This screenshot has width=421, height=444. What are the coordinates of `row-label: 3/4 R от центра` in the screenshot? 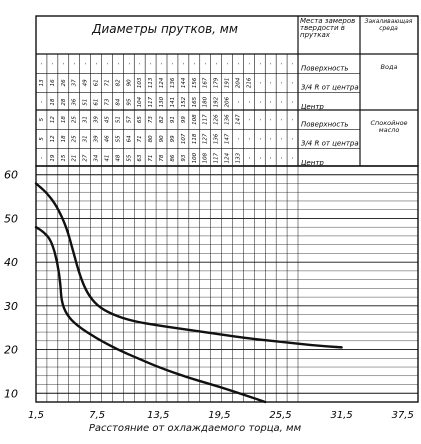 It's located at (330, 144).